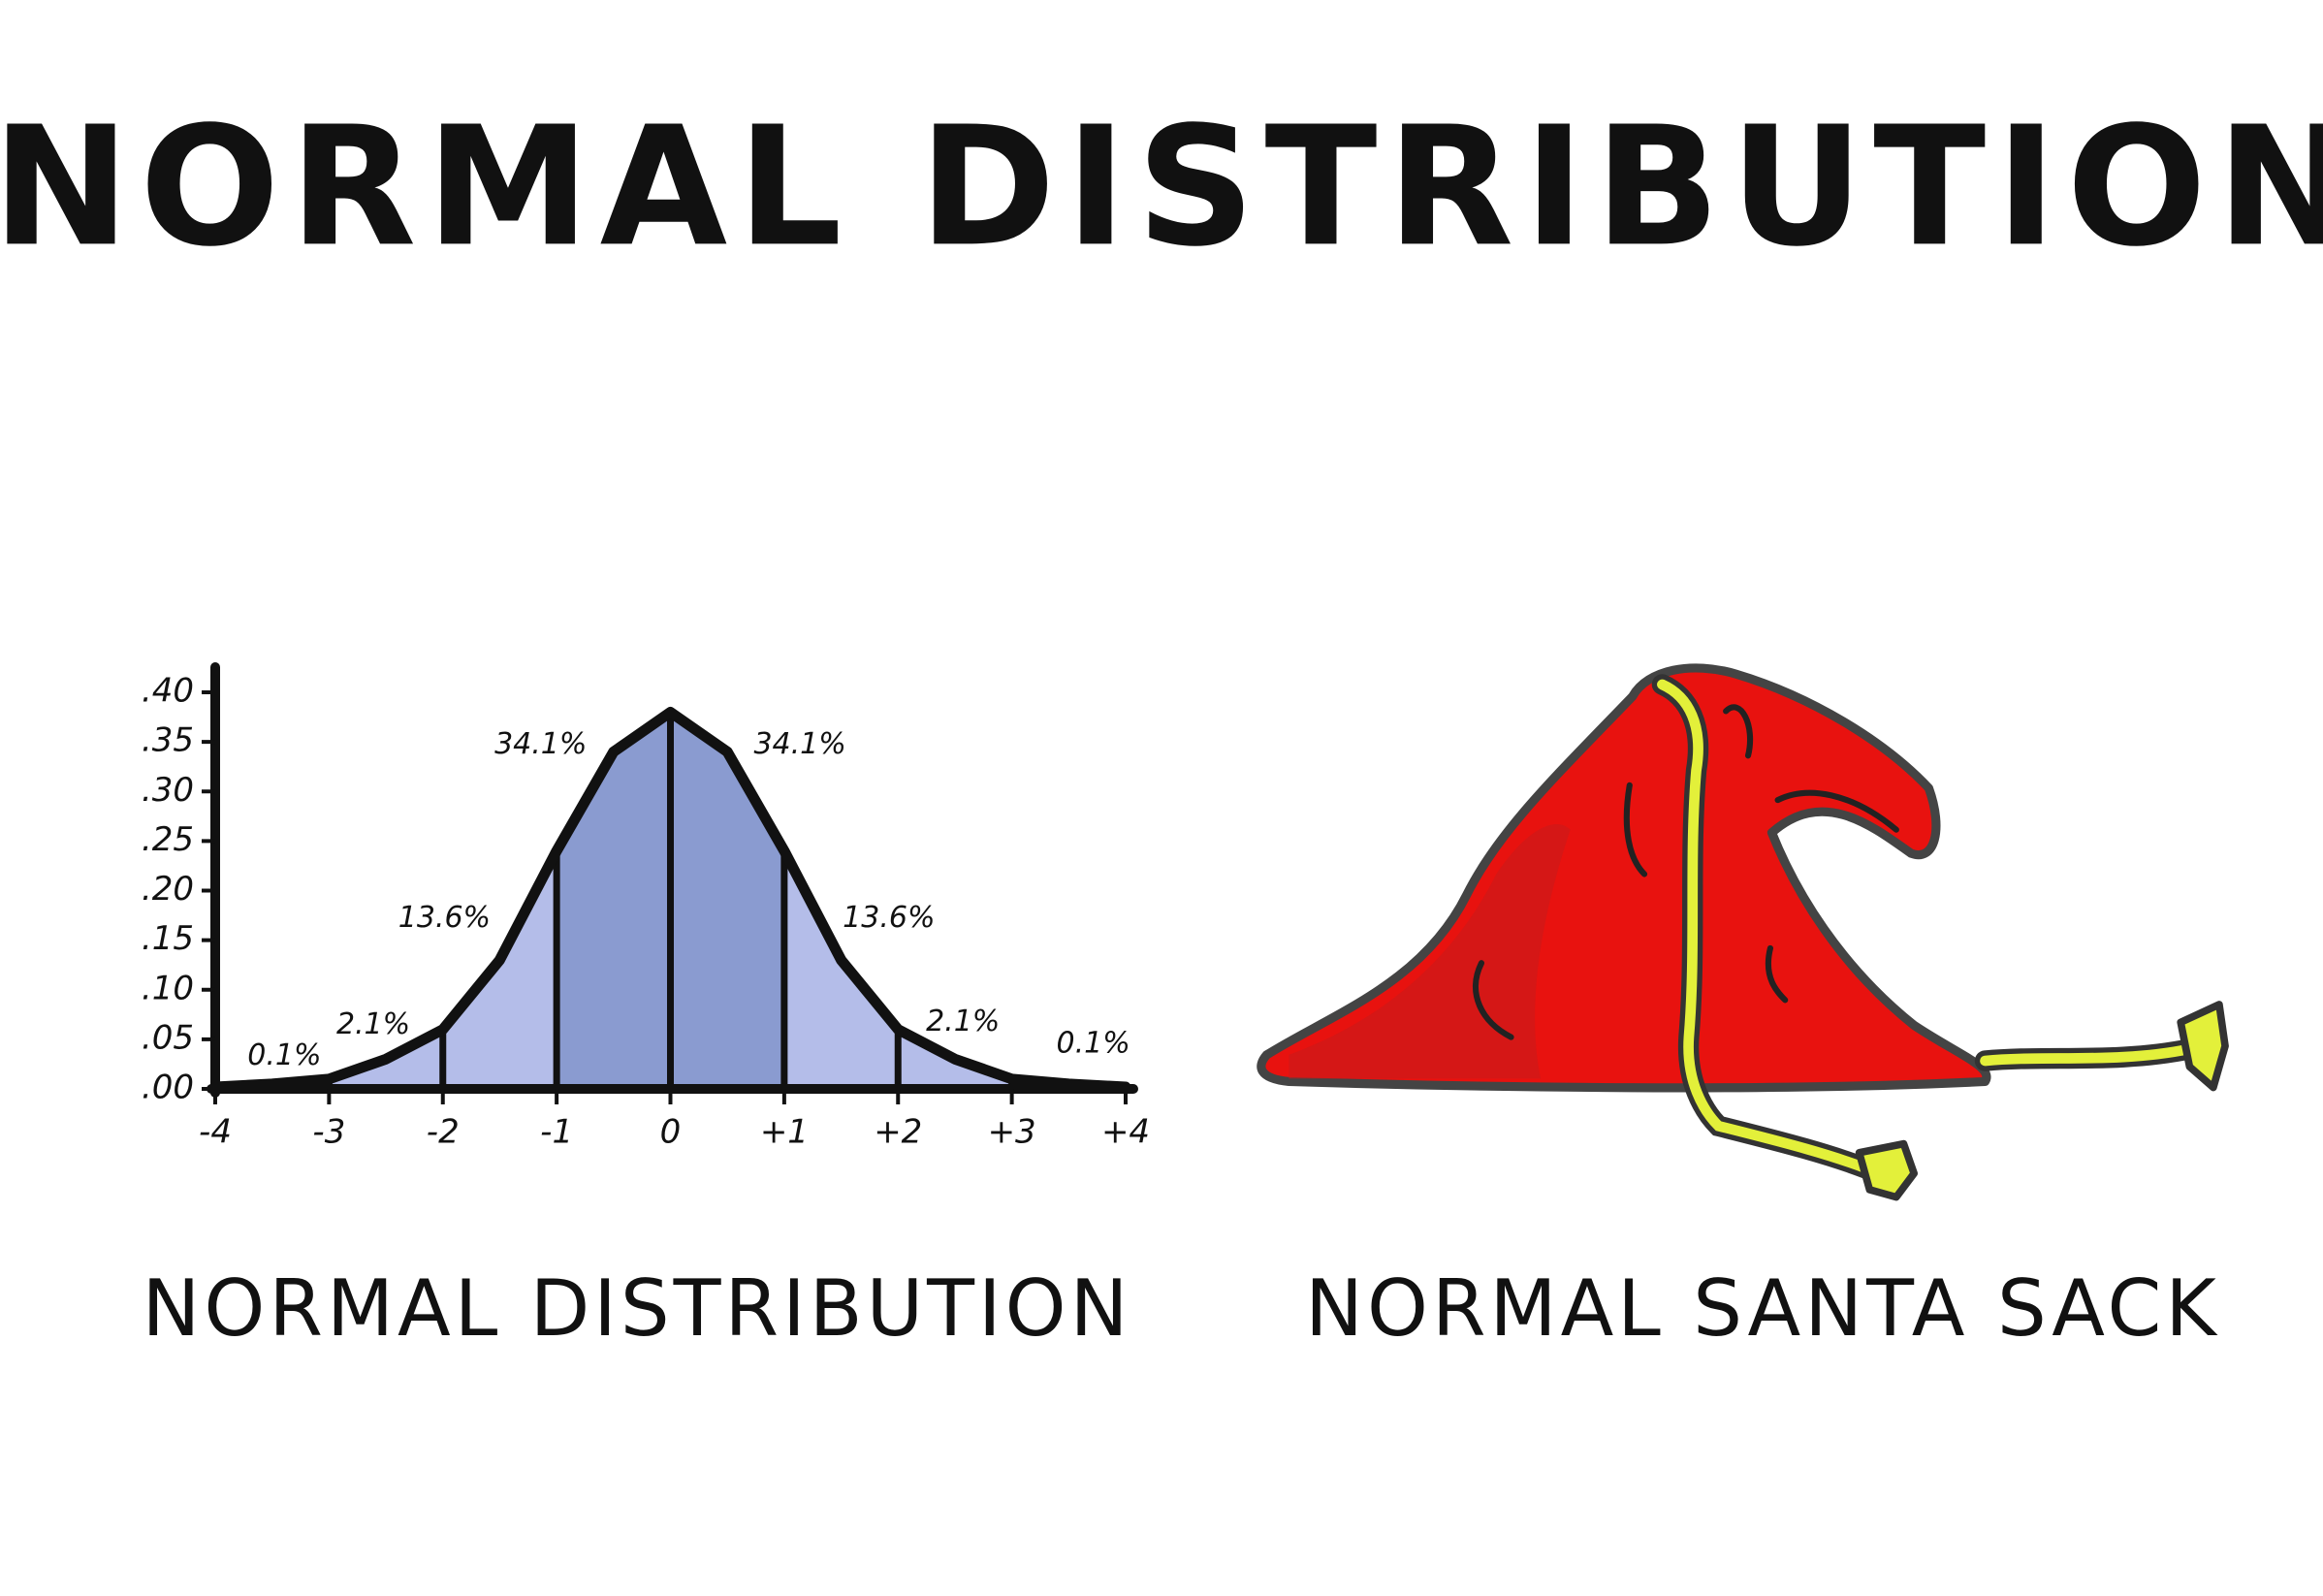  Describe the element at coordinates (168, 790) in the screenshot. I see `y-tick-label: .30` at that location.